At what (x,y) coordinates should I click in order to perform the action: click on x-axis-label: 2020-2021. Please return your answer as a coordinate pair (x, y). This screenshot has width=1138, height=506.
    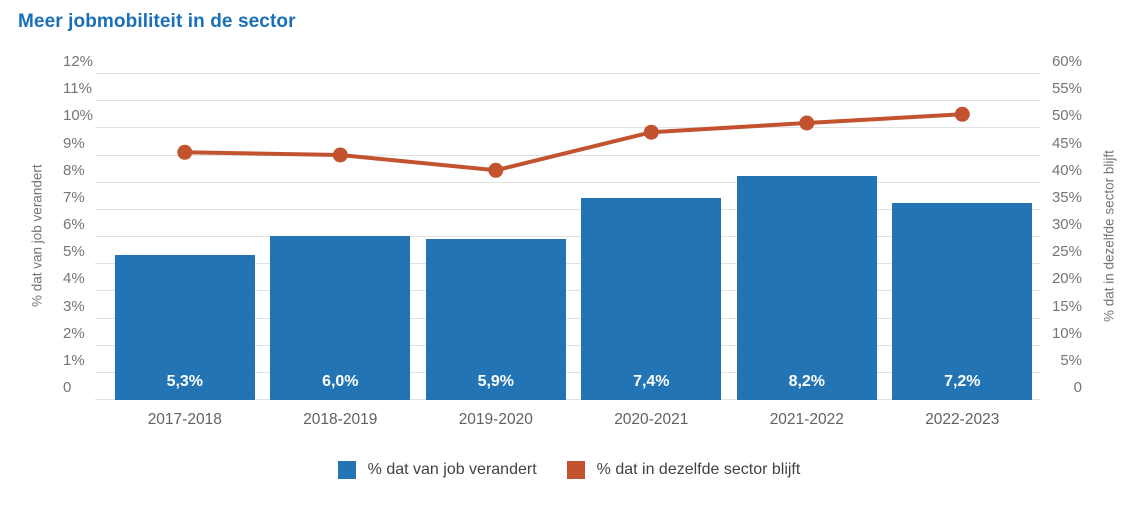
    Looking at the image, I should click on (651, 419).